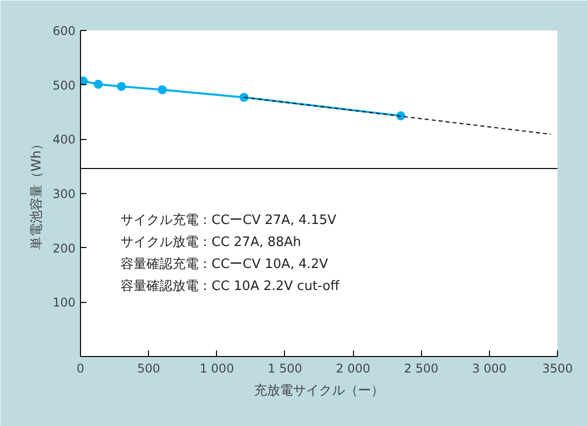 Image resolution: width=587 pixels, height=426 pixels. What do you see at coordinates (319, 391) in the screenshot?
I see `x-axis-title: 充放電サイクル（ー）` at bounding box center [319, 391].